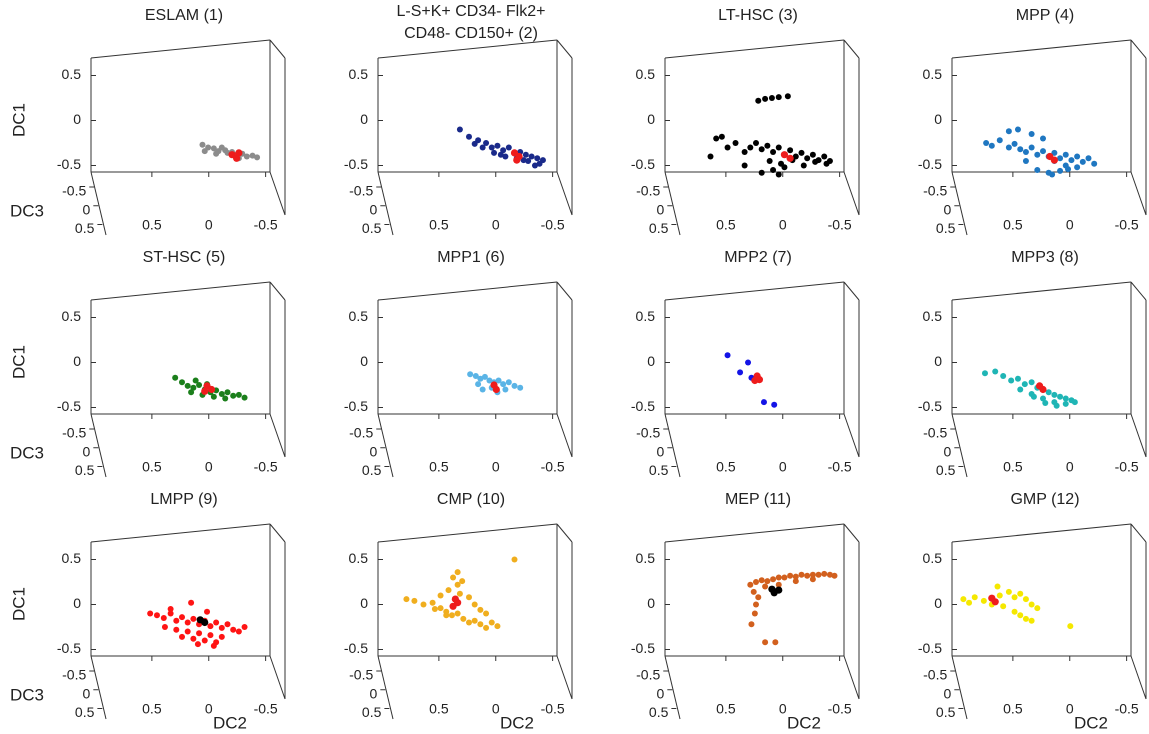 The image size is (1149, 734). I want to click on panel-title: GMP (12), so click(1044, 499).